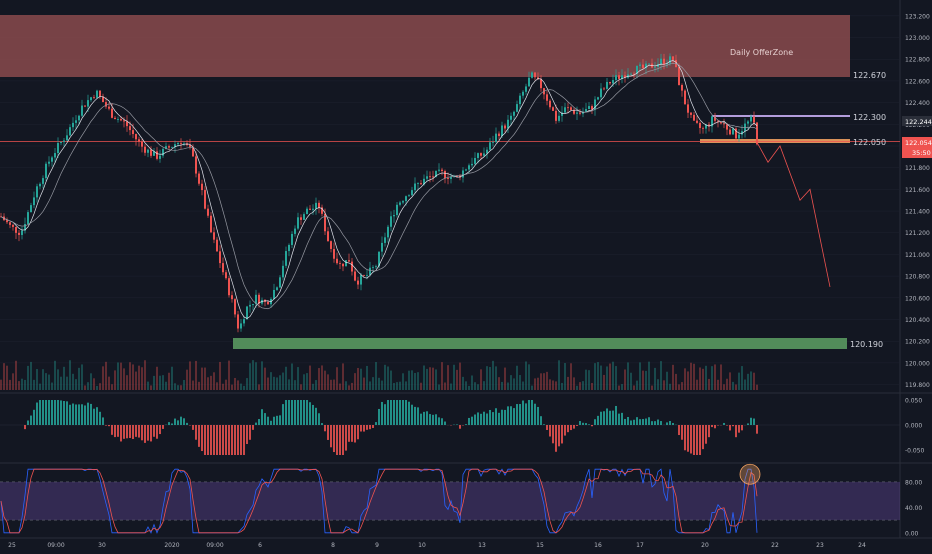 The image size is (932, 554). I want to click on level-label-122670: 122.670, so click(869, 75).